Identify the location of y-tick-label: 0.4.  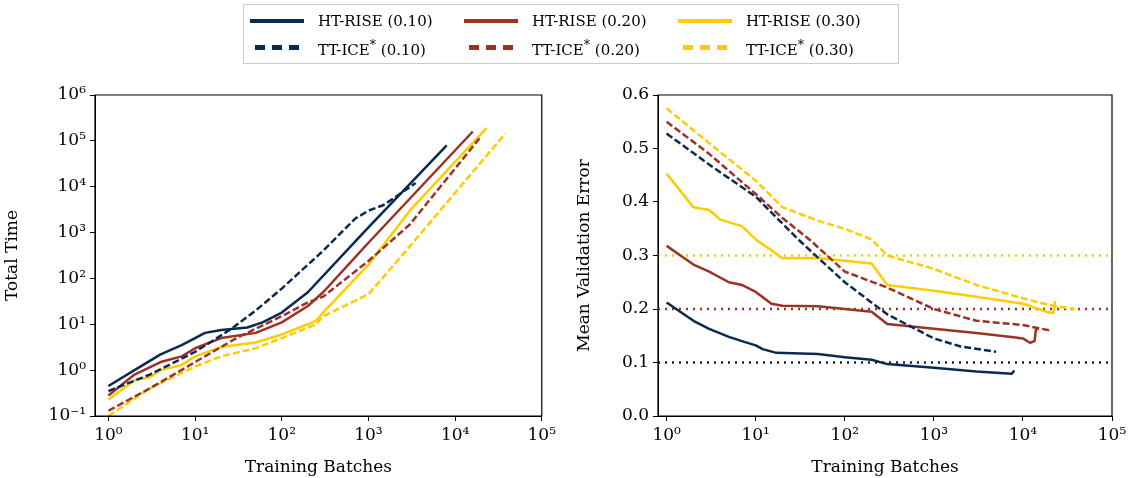
(635, 200).